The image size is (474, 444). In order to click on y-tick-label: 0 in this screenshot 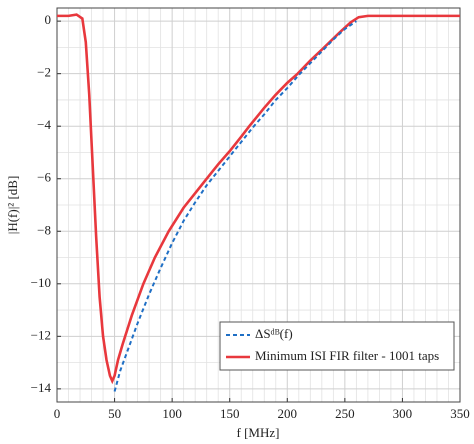, I will do `click(48, 19)`.